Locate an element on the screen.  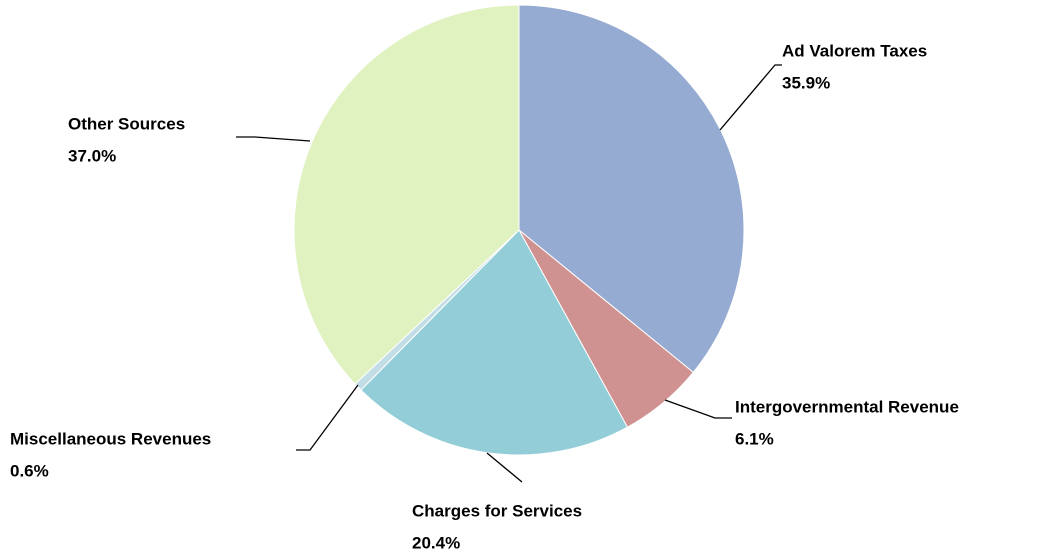
slice-label: Miscellaneous Revenues is located at coordinates (110, 438).